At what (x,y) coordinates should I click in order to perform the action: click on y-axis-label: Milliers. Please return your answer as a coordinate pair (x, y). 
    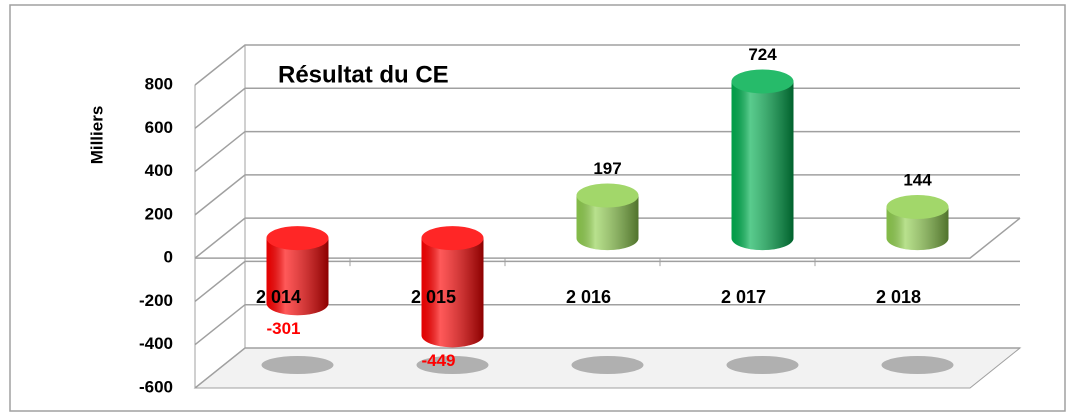
    Looking at the image, I should click on (96, 135).